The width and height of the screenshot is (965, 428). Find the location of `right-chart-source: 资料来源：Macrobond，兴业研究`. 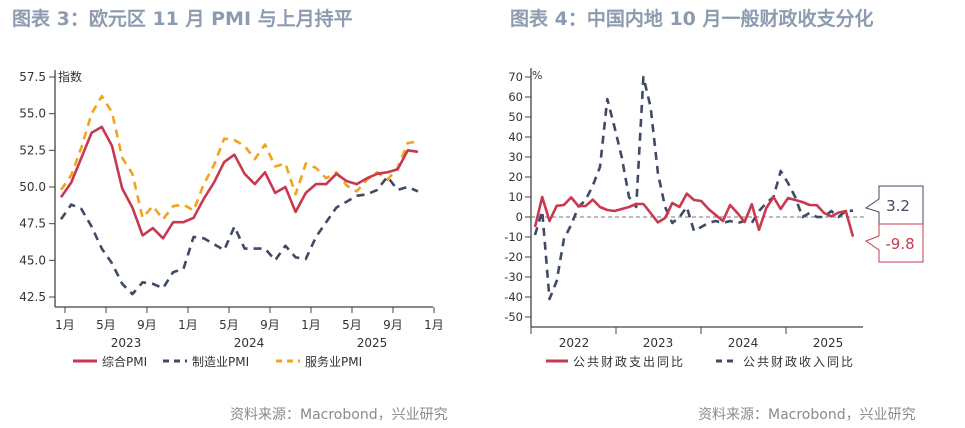

right-chart-source: 资料来源：Macrobond，兴业研究 is located at coordinates (807, 415).